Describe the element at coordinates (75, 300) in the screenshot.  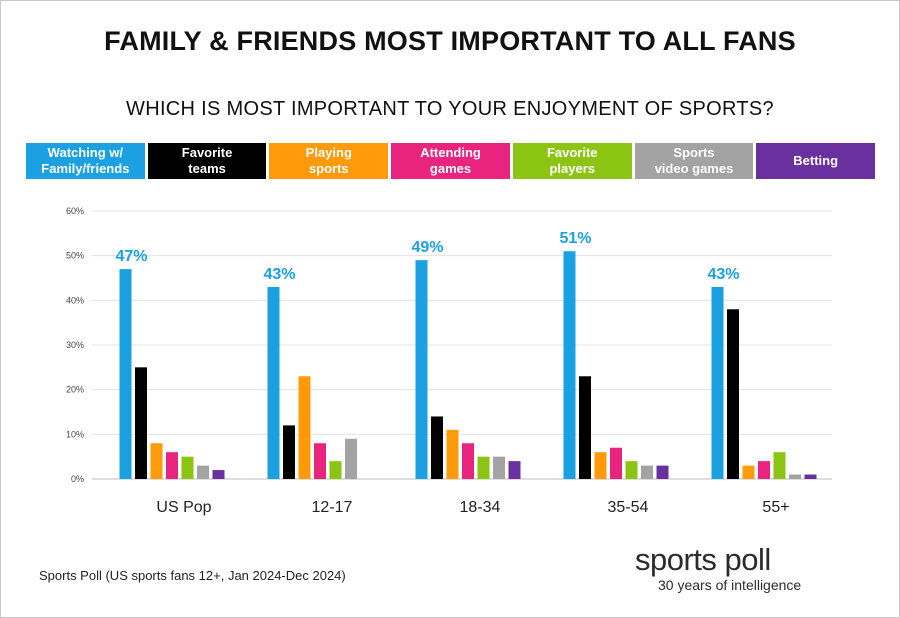
I see `y-tick-label: 40%` at that location.